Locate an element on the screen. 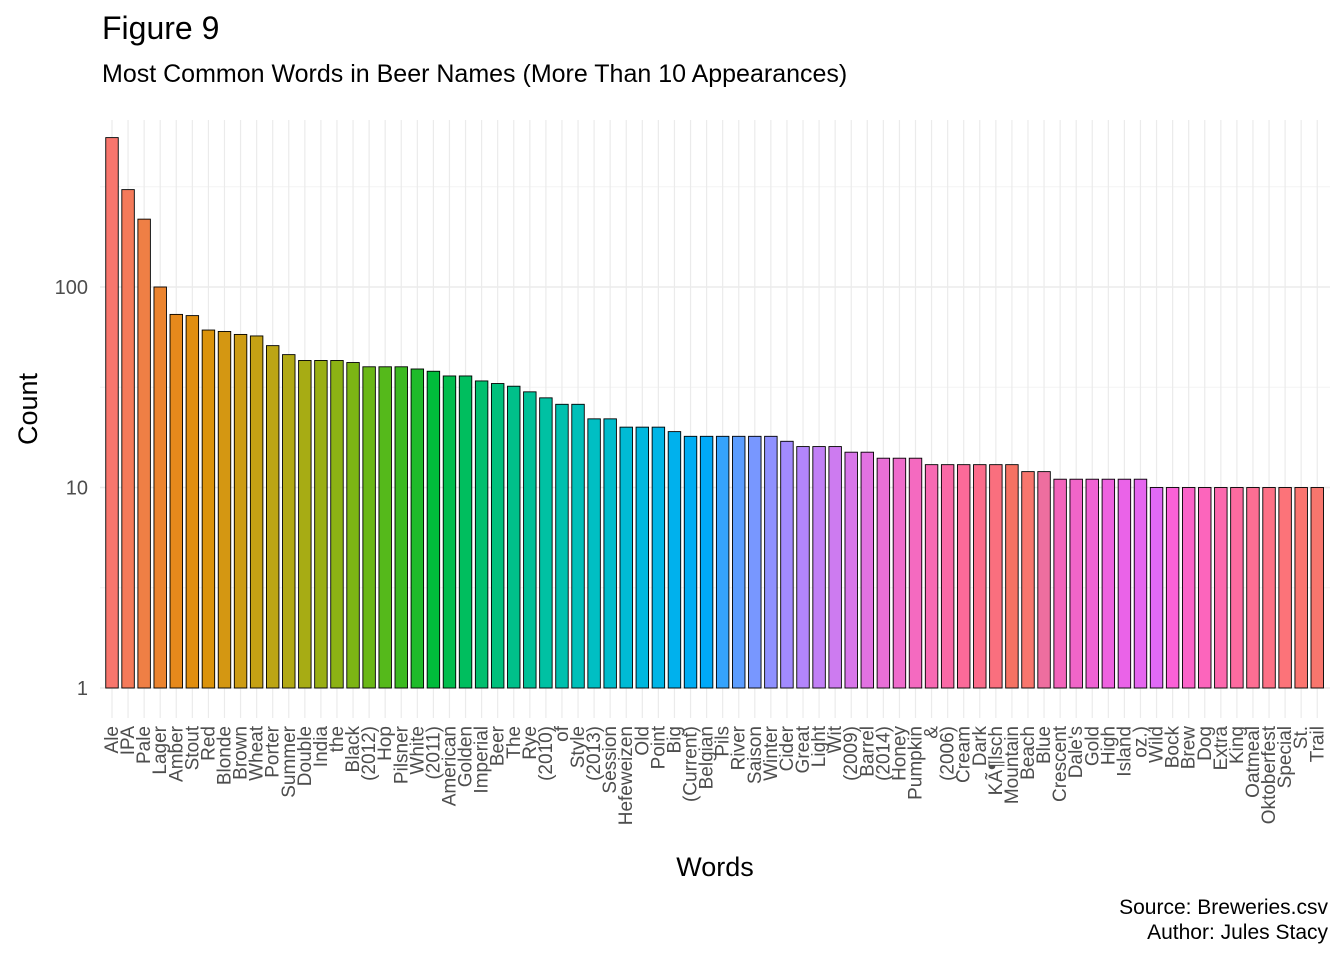 The image size is (1344, 960). bar-porter is located at coordinates (273, 517).